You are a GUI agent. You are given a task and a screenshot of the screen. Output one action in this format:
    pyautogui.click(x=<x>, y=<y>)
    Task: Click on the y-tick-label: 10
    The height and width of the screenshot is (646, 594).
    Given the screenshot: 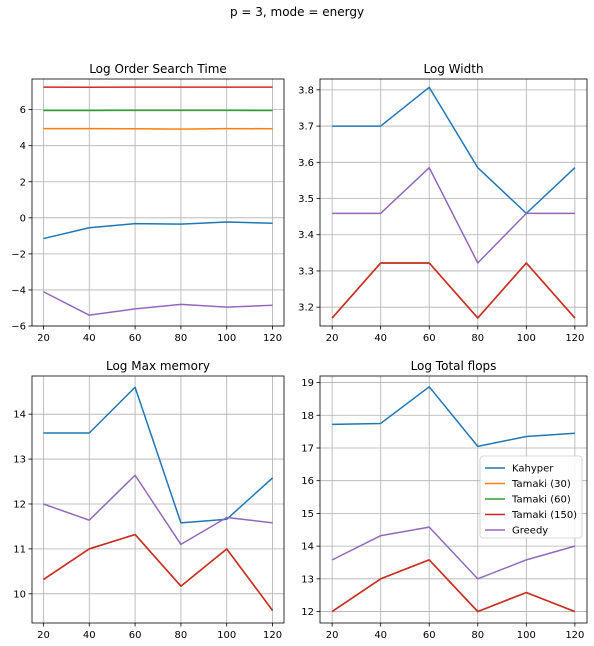 What is the action you would take?
    pyautogui.click(x=19, y=594)
    